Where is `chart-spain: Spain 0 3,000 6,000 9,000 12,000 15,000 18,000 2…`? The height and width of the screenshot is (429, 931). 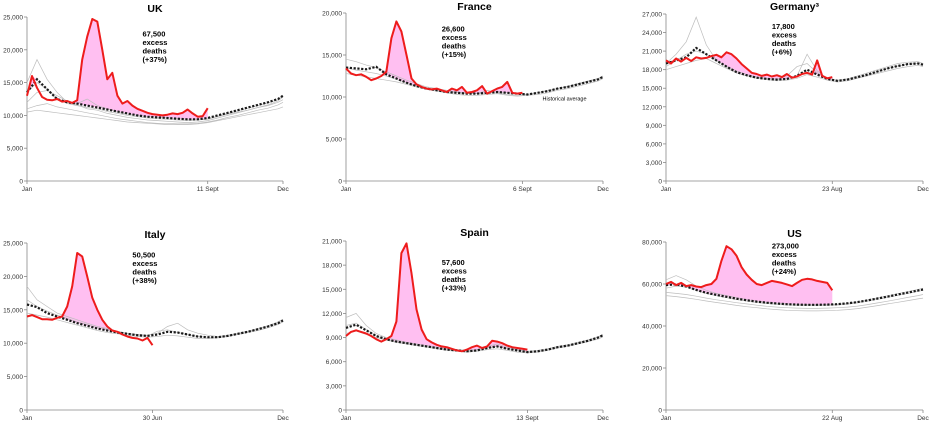 chart-spain: Spain 0 3,000 6,000 9,000 12,000 15,000 18,000 2… is located at coordinates (465, 324).